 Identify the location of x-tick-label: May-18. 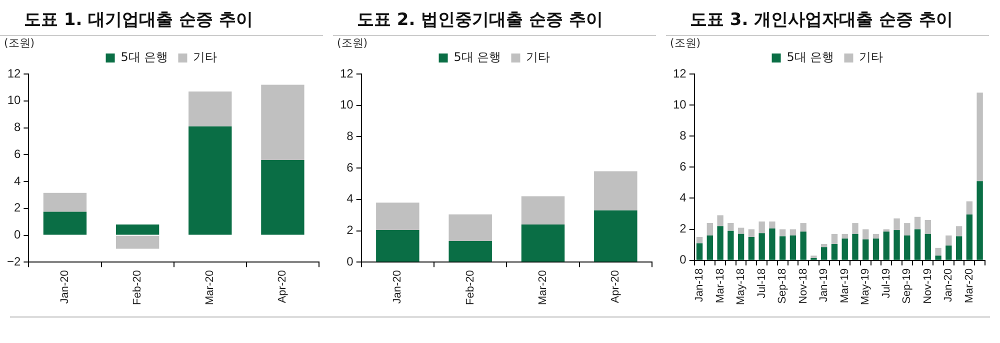
(741, 287).